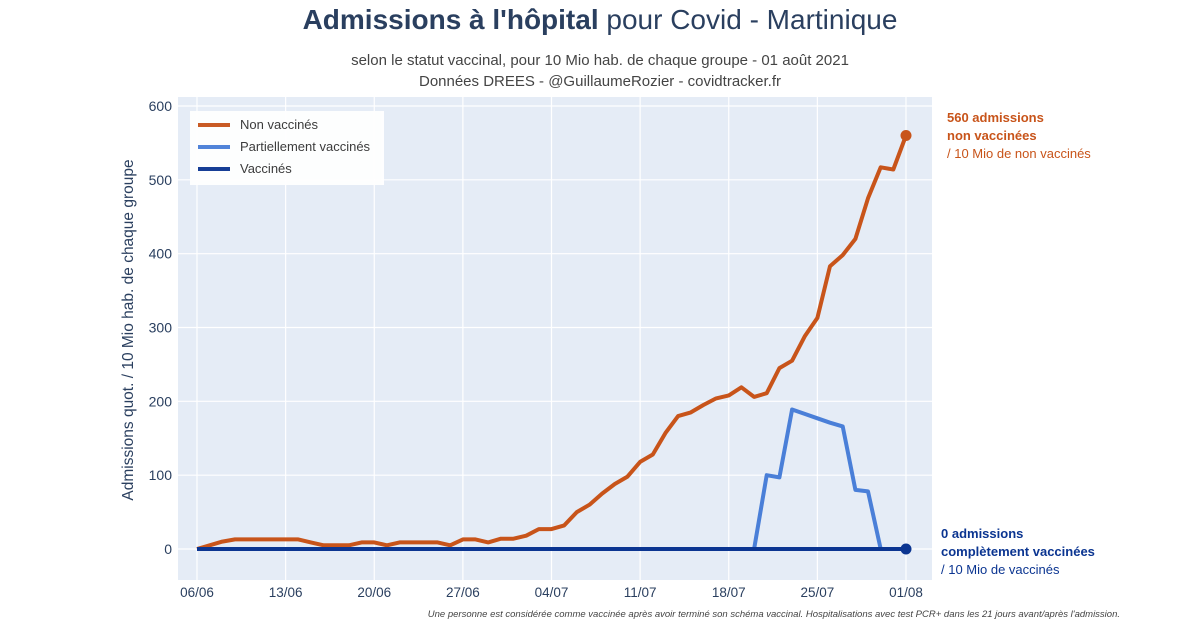  I want to click on x-tick-label: 20/06, so click(374, 592).